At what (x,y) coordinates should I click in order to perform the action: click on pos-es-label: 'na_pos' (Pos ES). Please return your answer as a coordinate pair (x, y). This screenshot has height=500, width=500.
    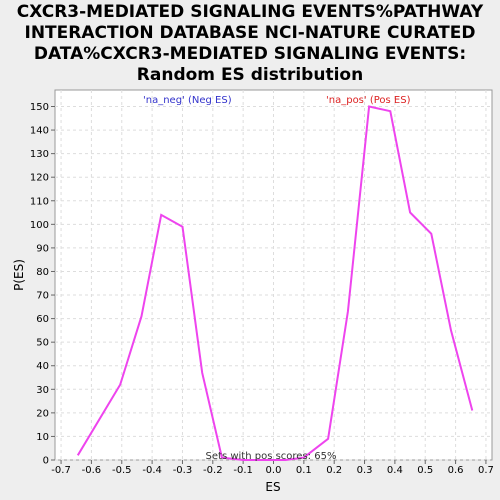
    Looking at the image, I should click on (368, 100).